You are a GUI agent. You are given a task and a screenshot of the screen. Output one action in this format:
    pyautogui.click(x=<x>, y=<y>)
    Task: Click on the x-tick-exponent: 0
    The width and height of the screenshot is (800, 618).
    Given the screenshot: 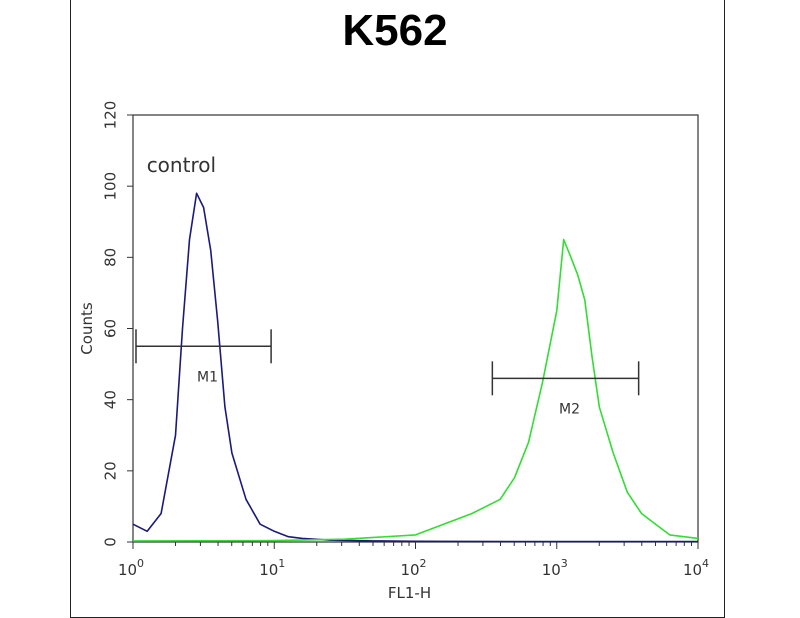 What is the action you would take?
    pyautogui.click(x=140, y=563)
    